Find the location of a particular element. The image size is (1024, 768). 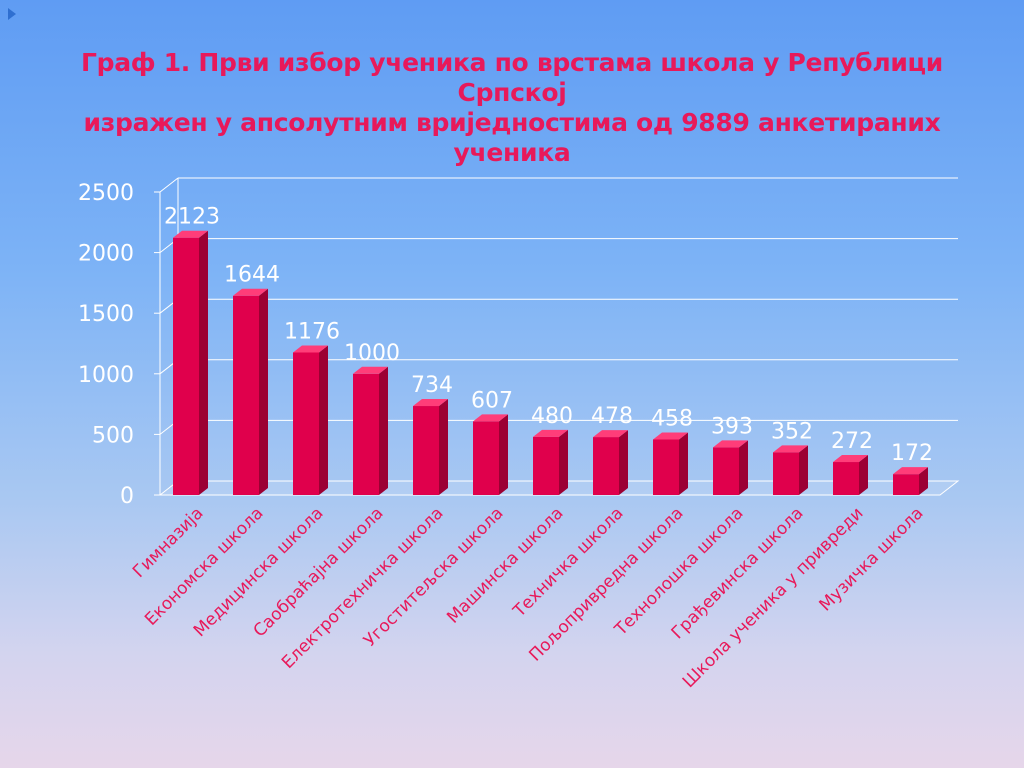

data-label: 1000 is located at coordinates (372, 353).